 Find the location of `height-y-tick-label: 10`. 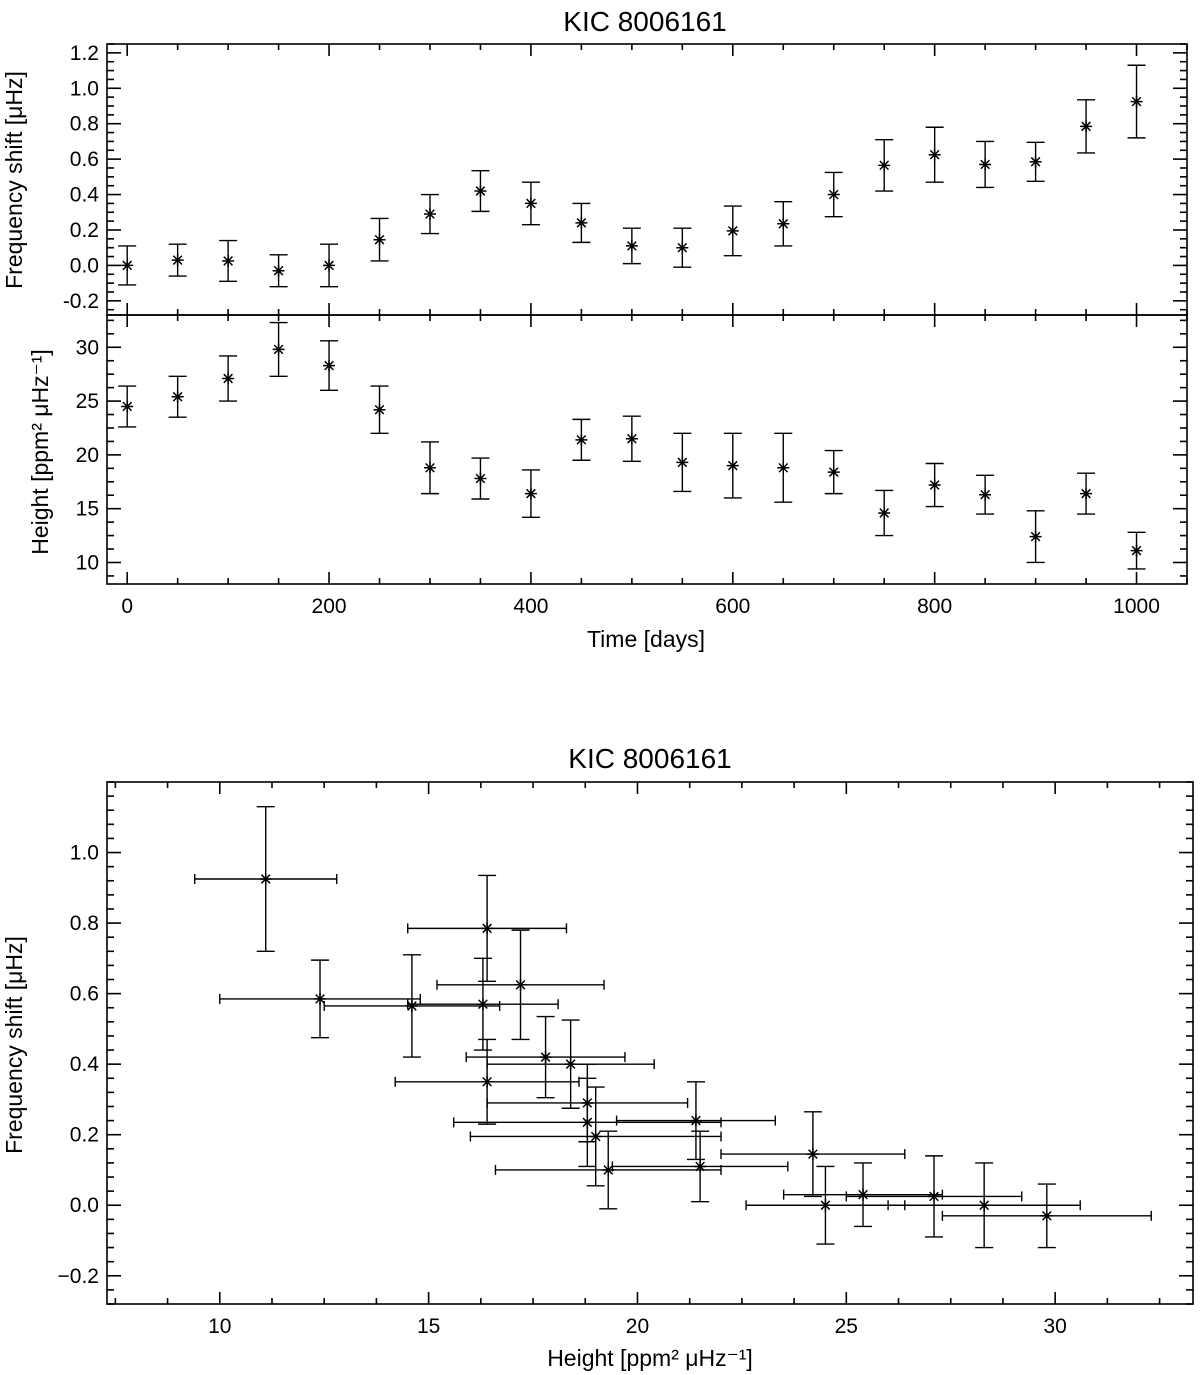

height-y-tick-label: 10 is located at coordinates (87, 562).